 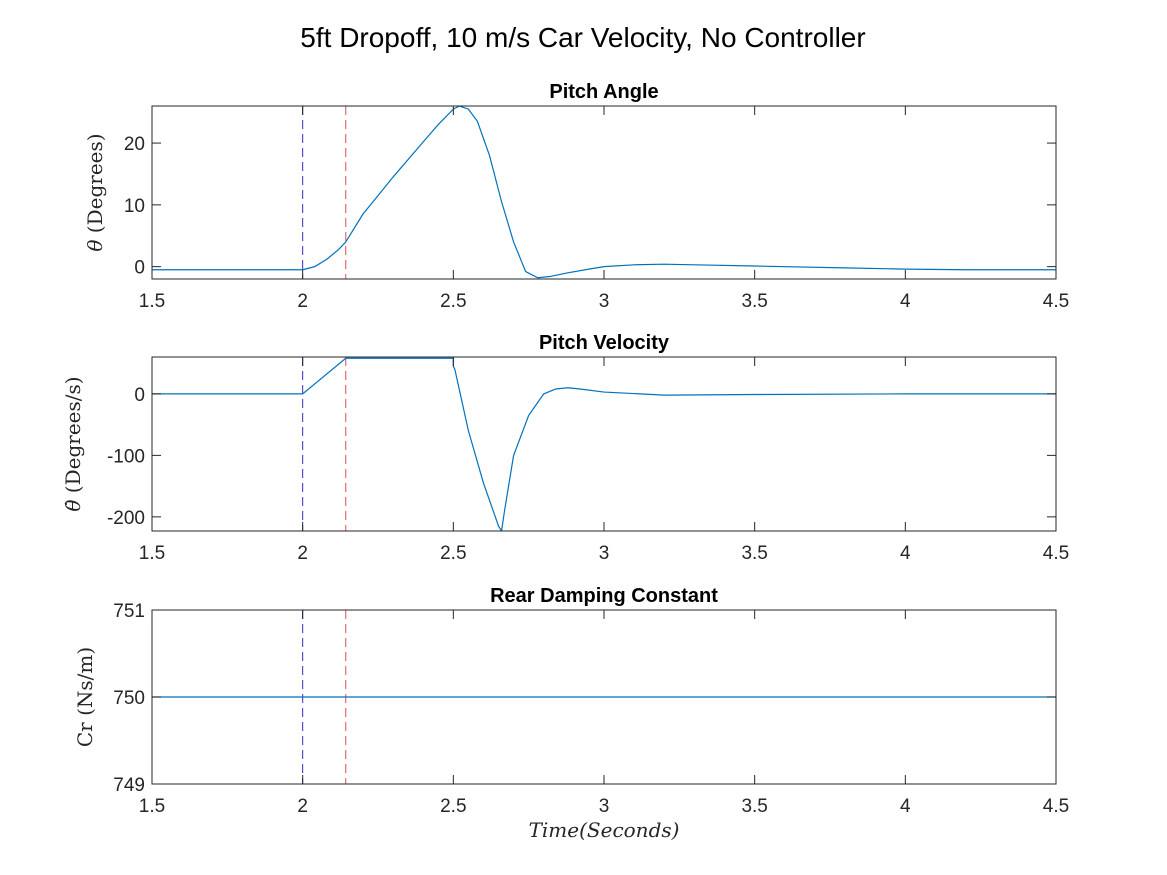 What do you see at coordinates (453, 553) in the screenshot?
I see `pitch-velocity-xtick-label: 2.5` at bounding box center [453, 553].